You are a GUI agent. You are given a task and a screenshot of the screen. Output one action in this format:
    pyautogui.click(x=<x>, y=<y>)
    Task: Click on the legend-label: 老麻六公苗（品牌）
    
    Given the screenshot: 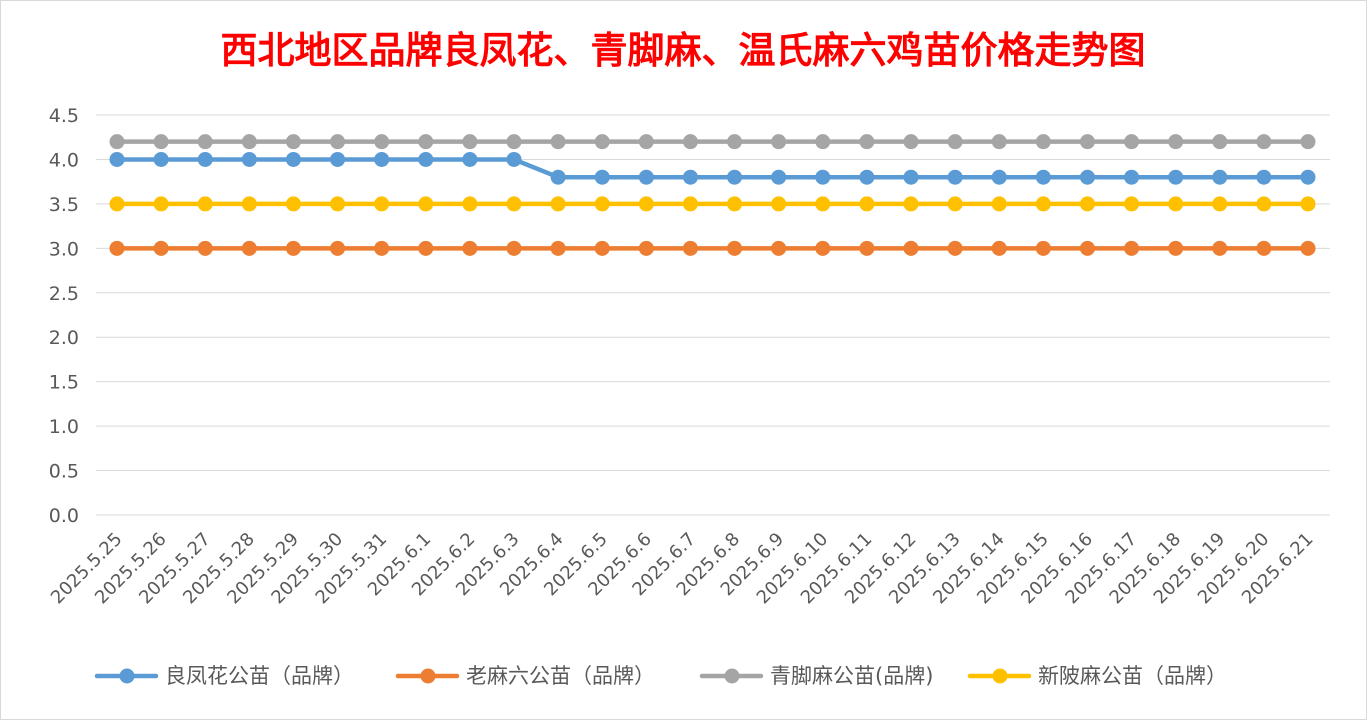 What is the action you would take?
    pyautogui.click(x=560, y=676)
    